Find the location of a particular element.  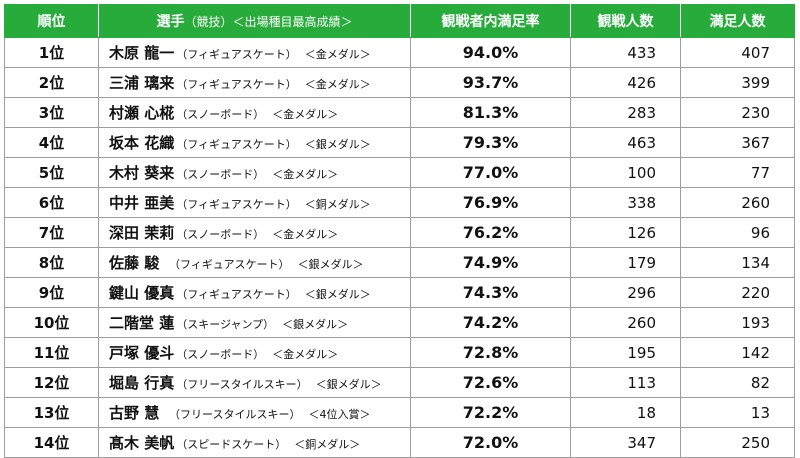

satisfied-cell: 260 is located at coordinates (737, 202).